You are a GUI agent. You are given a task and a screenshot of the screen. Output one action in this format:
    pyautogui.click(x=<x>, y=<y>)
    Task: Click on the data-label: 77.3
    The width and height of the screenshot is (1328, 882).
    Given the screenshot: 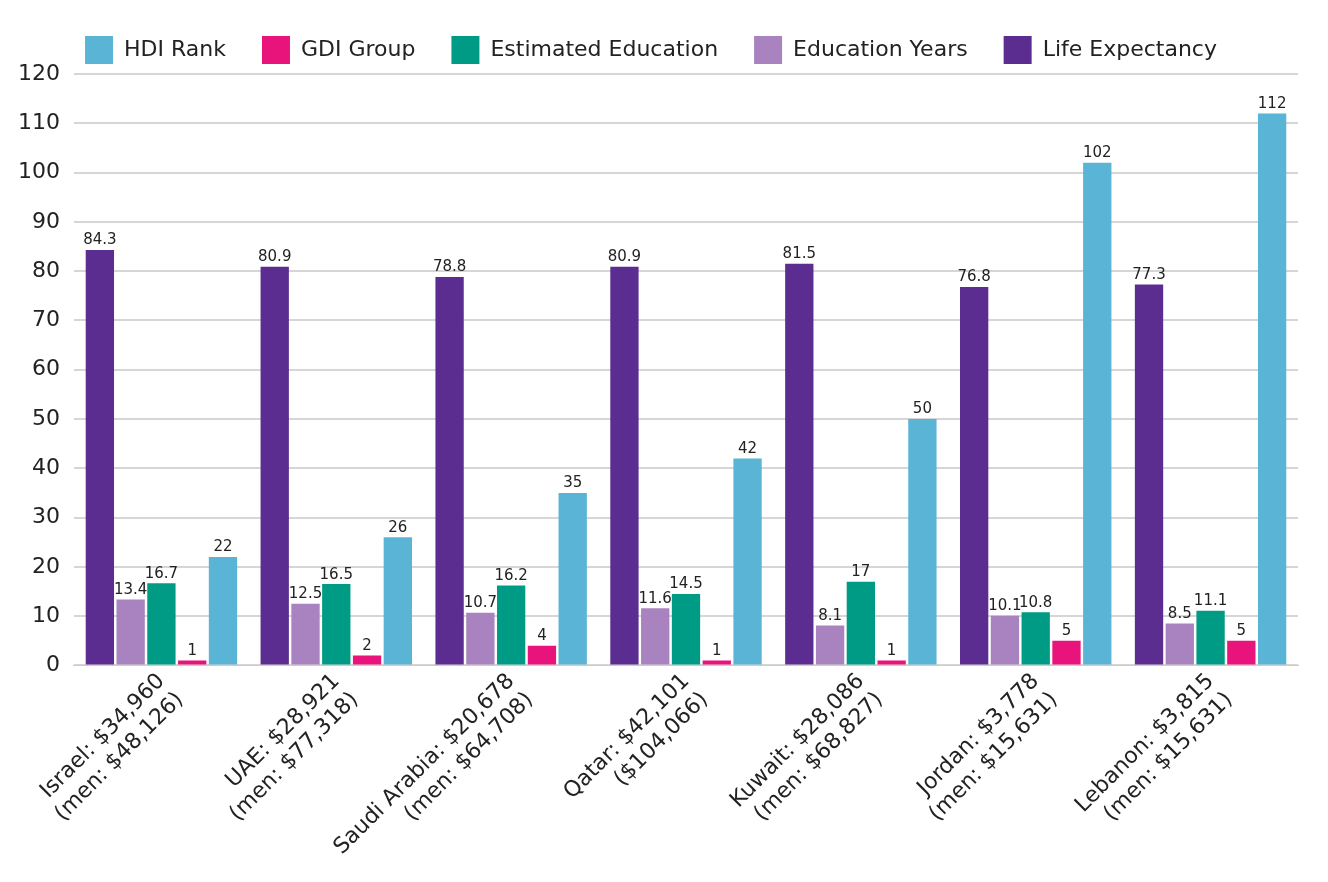 What is the action you would take?
    pyautogui.click(x=1149, y=273)
    